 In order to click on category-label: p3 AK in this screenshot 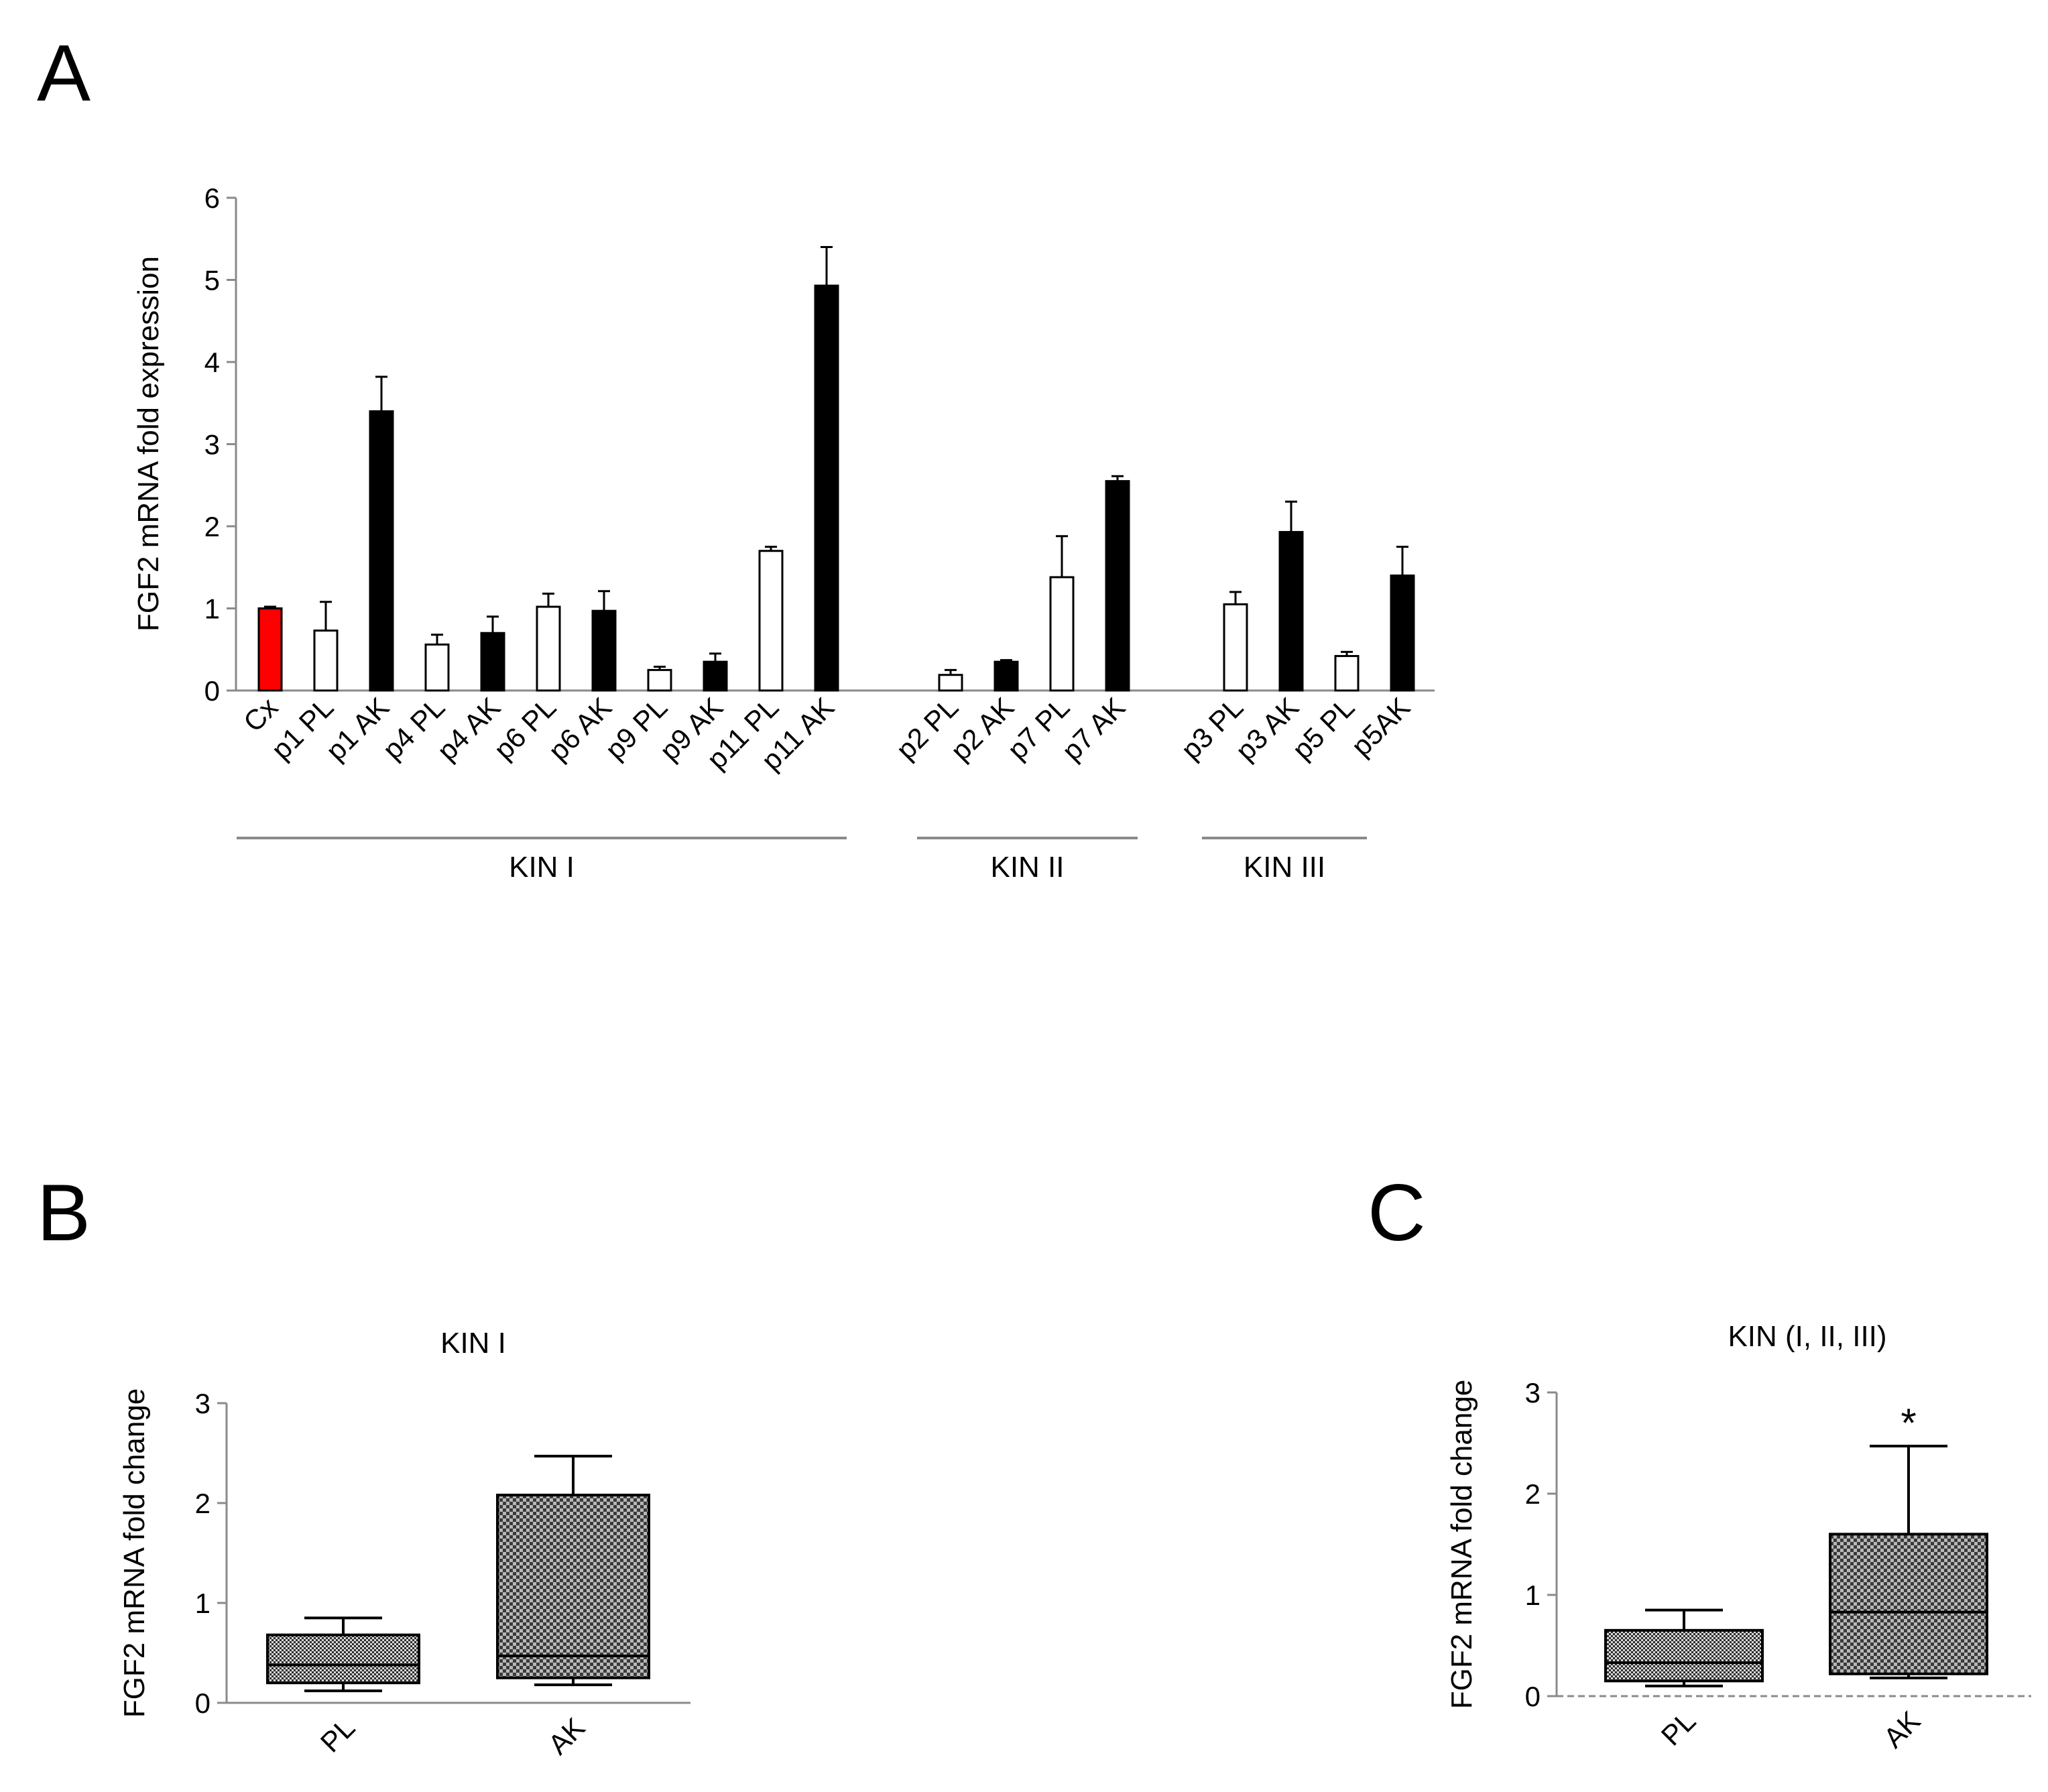, I will do `click(1267, 729)`.